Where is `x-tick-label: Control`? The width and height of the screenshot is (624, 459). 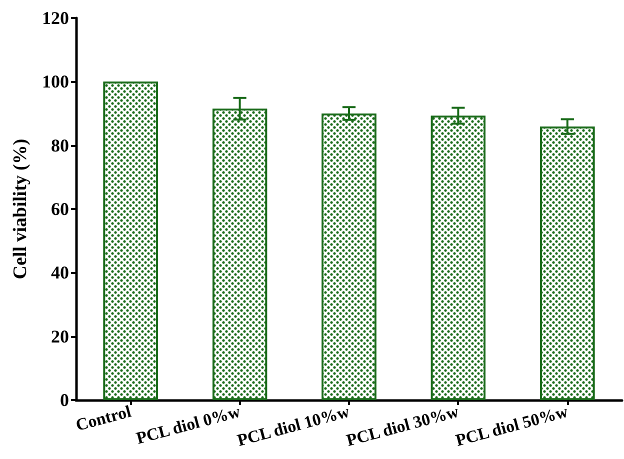 x-tick-label: Control is located at coordinates (104, 418).